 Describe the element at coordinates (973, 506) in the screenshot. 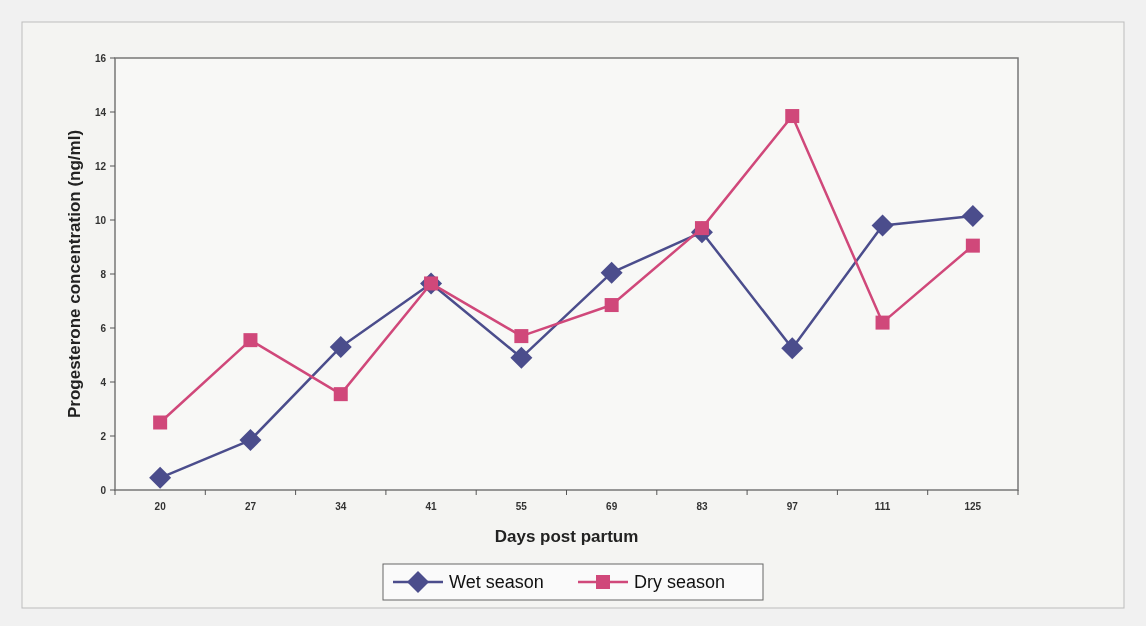

I see `x-tick-label: 125` at that location.